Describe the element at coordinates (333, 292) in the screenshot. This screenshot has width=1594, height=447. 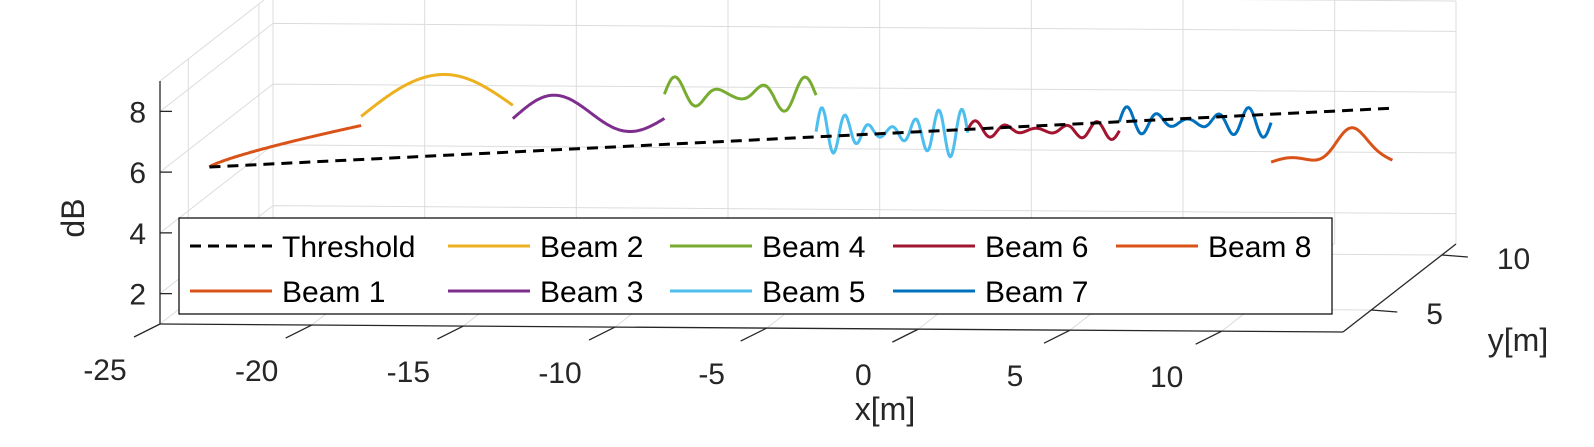
I see `legend-label: Beam 1` at that location.